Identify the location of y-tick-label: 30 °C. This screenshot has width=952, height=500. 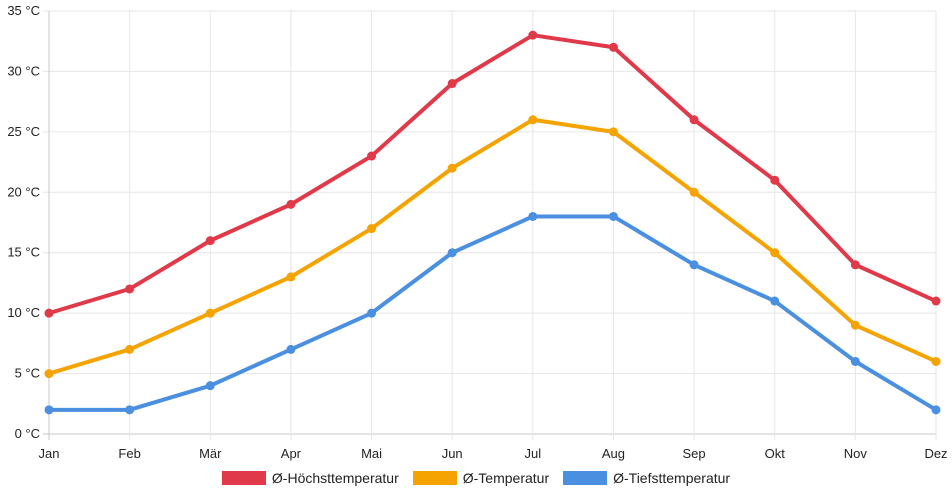
(23, 70).